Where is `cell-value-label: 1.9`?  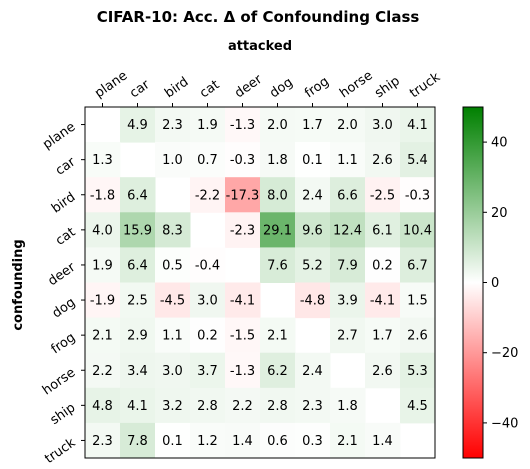 cell-value-label: 1.9 is located at coordinates (102, 265).